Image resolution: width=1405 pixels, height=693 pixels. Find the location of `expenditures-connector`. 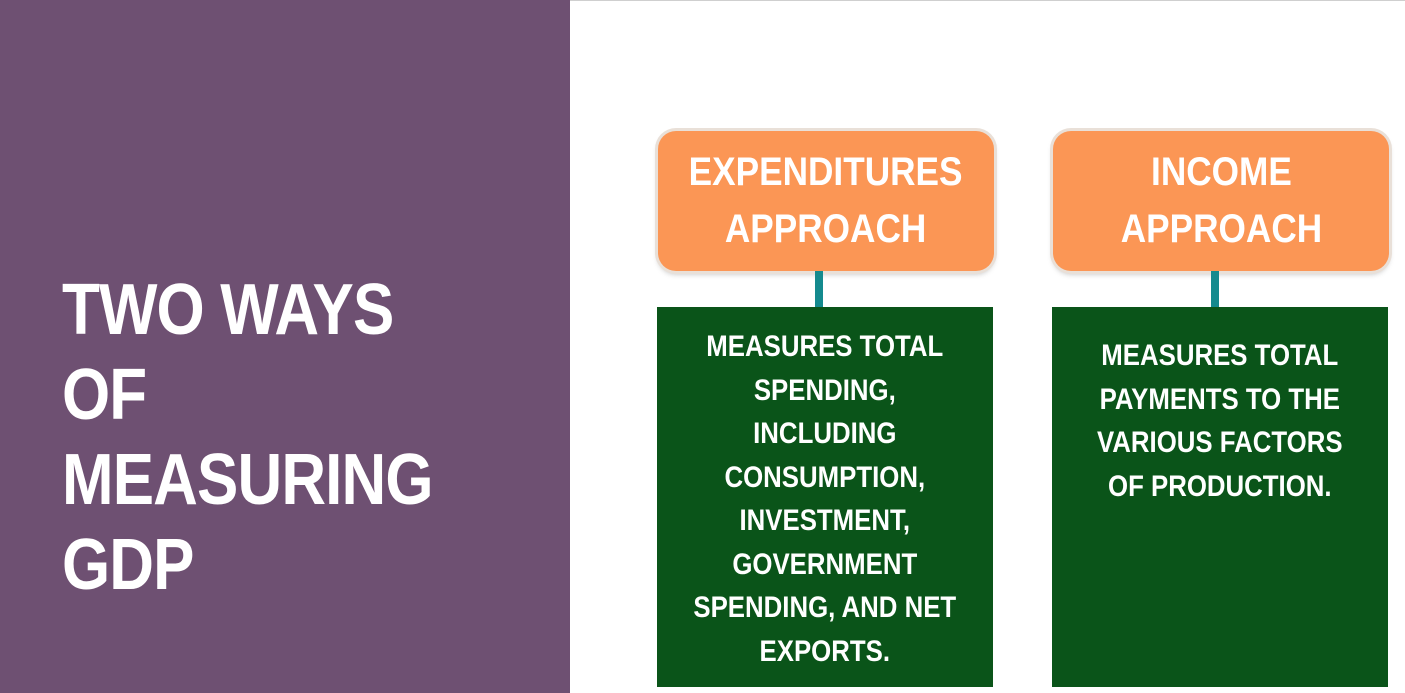

expenditures-connector is located at coordinates (819, 289).